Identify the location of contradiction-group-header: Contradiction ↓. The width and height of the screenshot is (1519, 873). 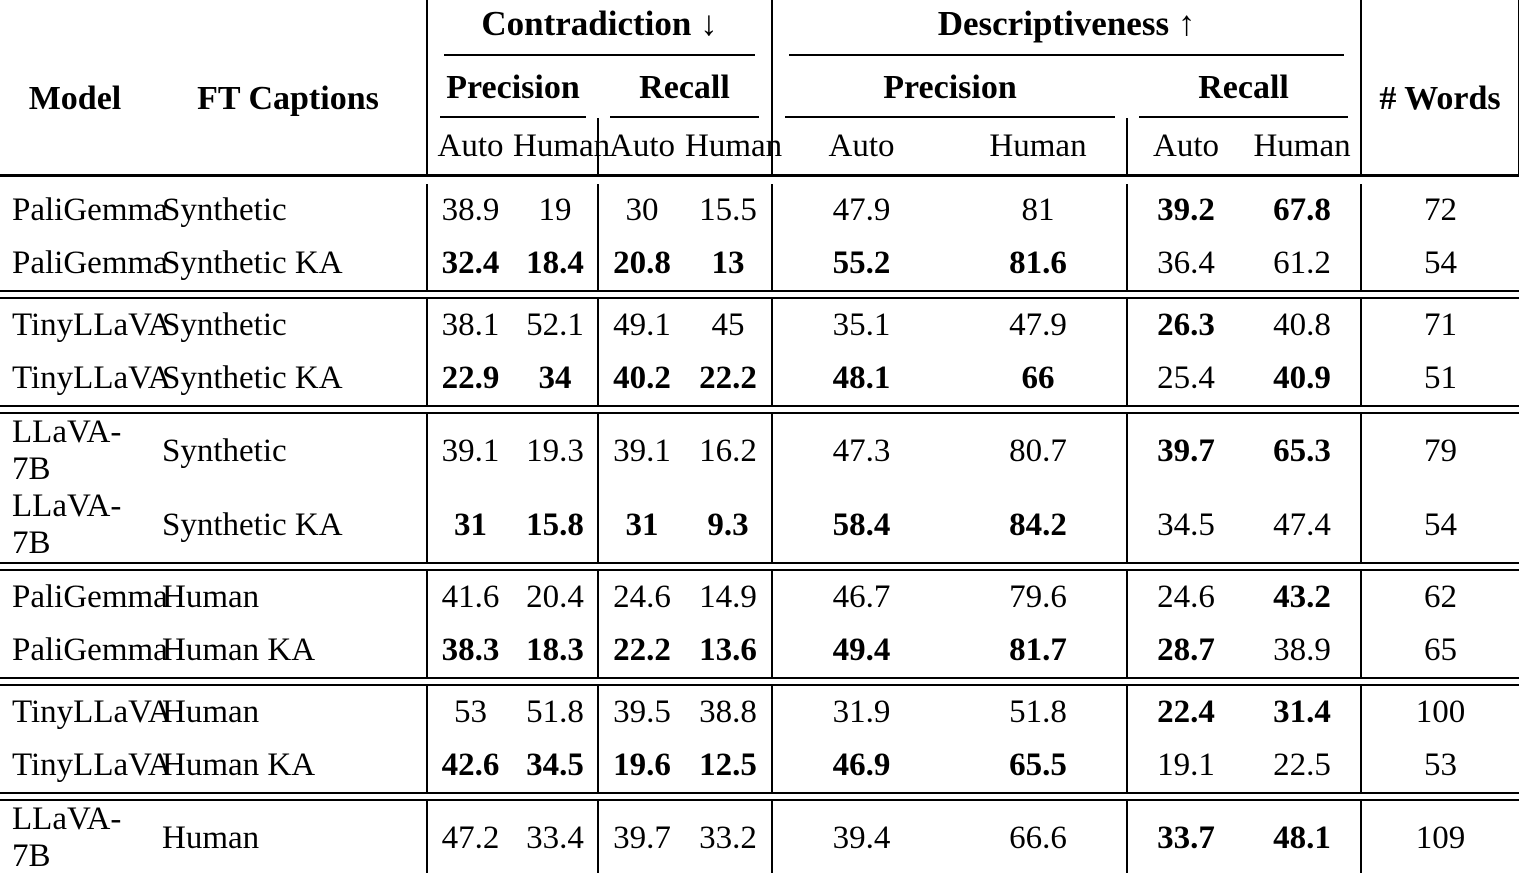
(600, 28).